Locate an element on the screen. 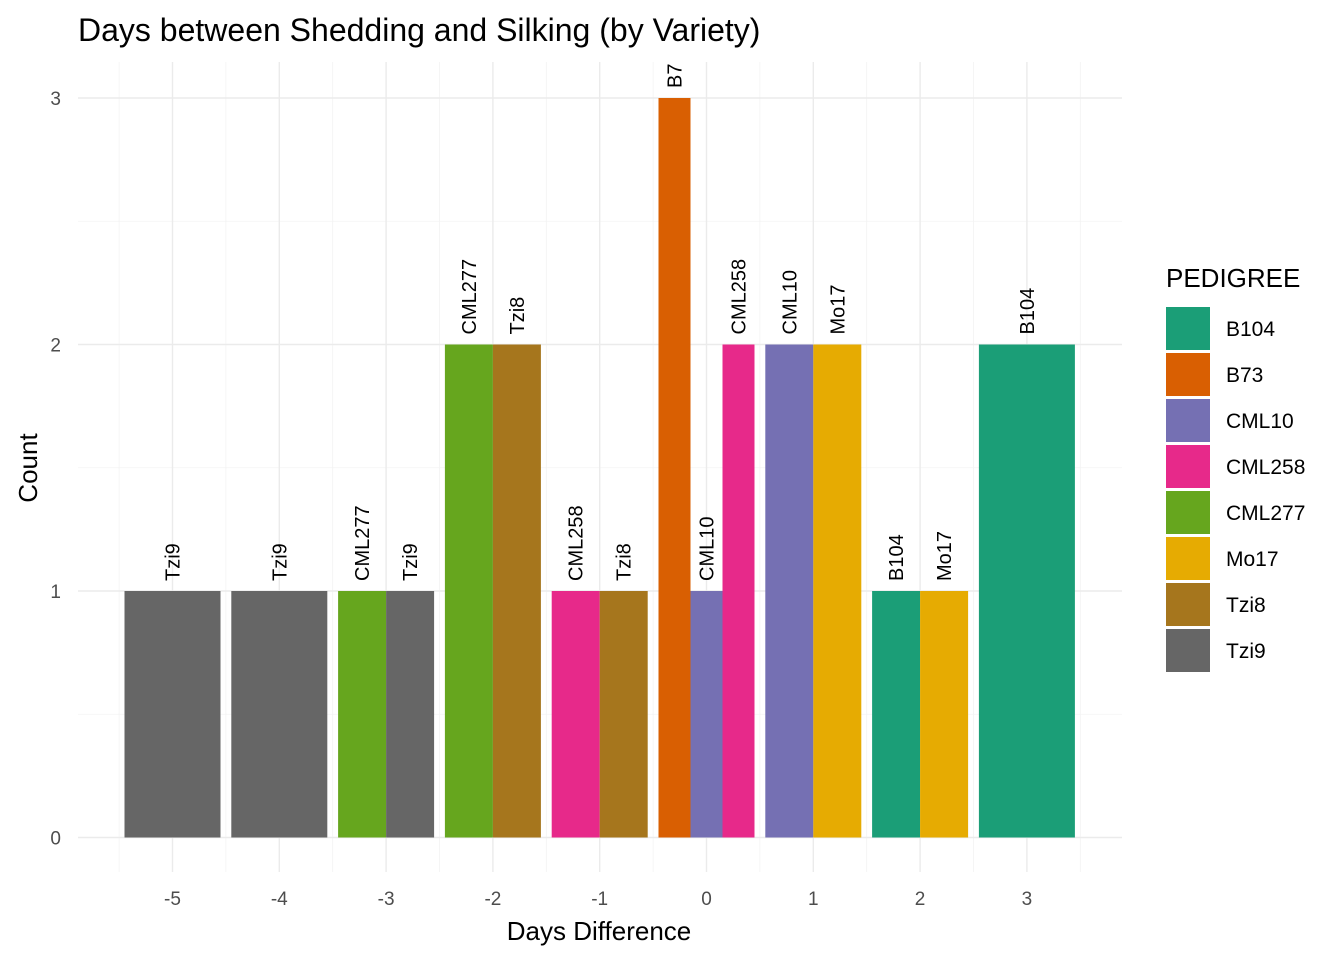 The height and width of the screenshot is (960, 1344). y-tick-label: 1 is located at coordinates (55, 592).